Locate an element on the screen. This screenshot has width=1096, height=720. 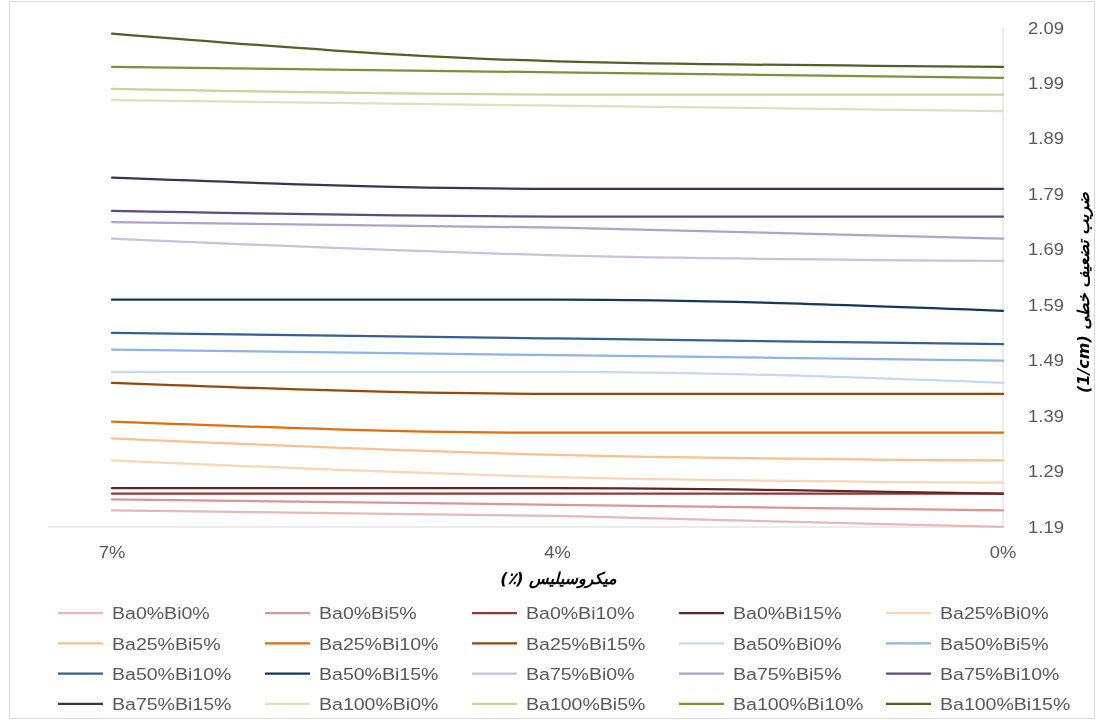
y-tick-label: 1.69 is located at coordinates (1046, 250).